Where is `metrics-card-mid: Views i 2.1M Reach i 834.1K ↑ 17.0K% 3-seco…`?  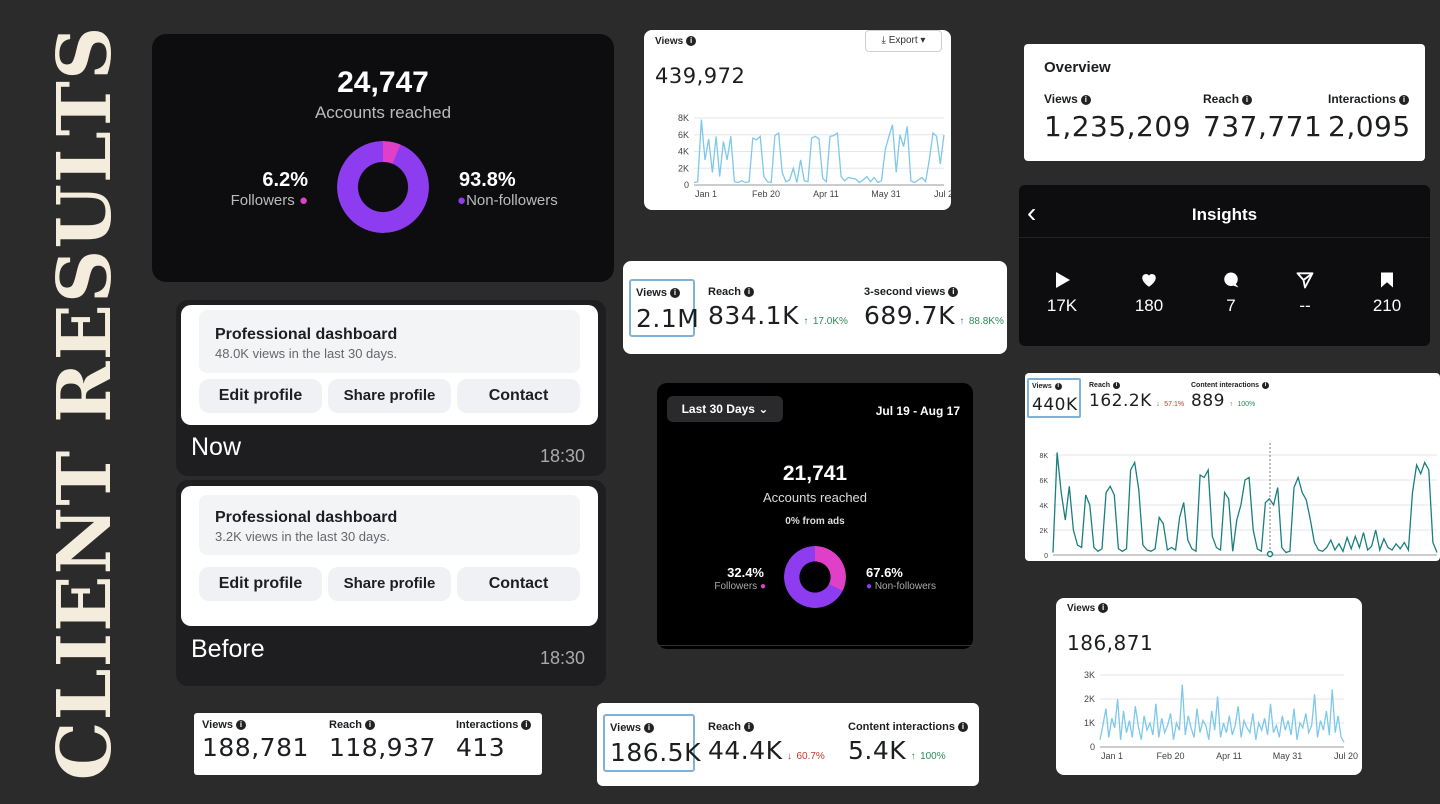
metrics-card-mid: Views i 2.1M Reach i 834.1K ↑ 17.0K% 3-seco… is located at coordinates (815, 307).